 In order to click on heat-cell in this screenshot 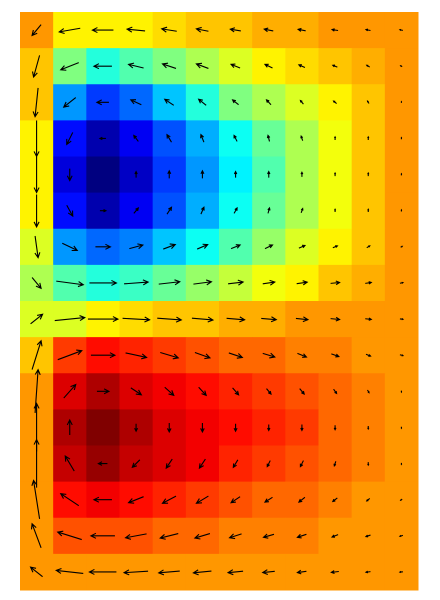, I will do `click(103, 427)`.